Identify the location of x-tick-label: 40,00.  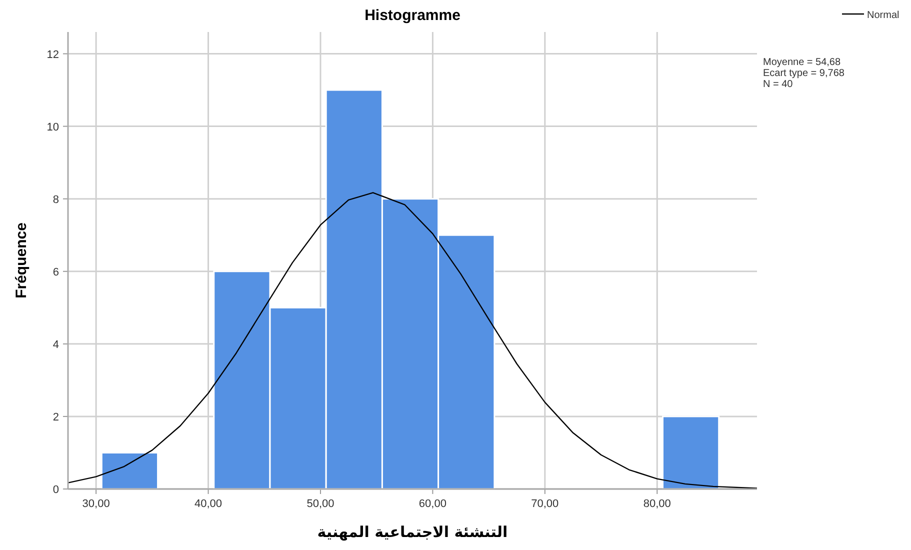
(208, 504).